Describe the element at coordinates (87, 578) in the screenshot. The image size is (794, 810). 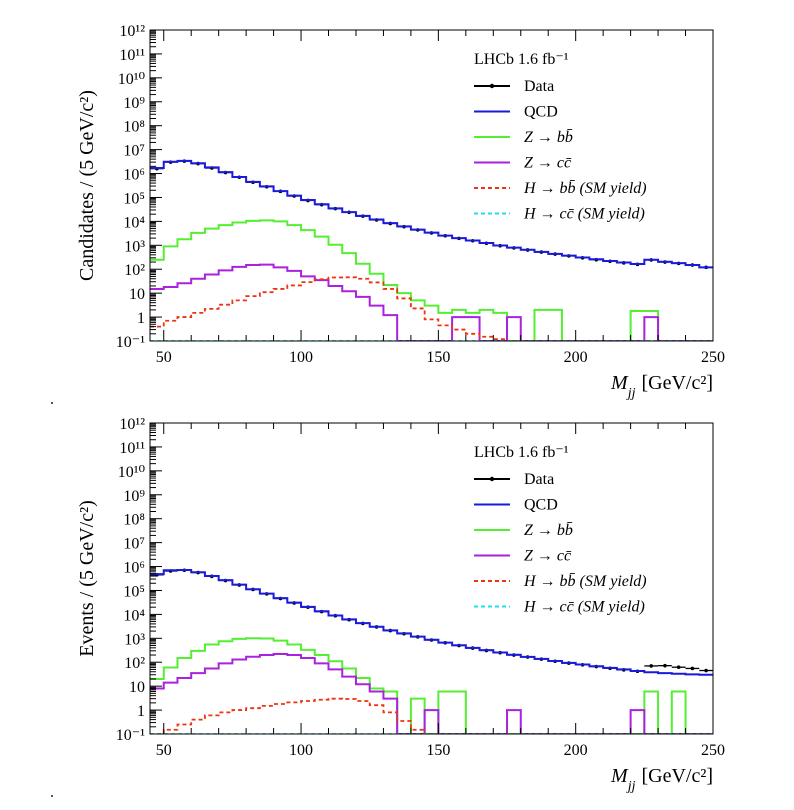
I see `y-axis-title: Events / (5 GeV/c²)` at that location.